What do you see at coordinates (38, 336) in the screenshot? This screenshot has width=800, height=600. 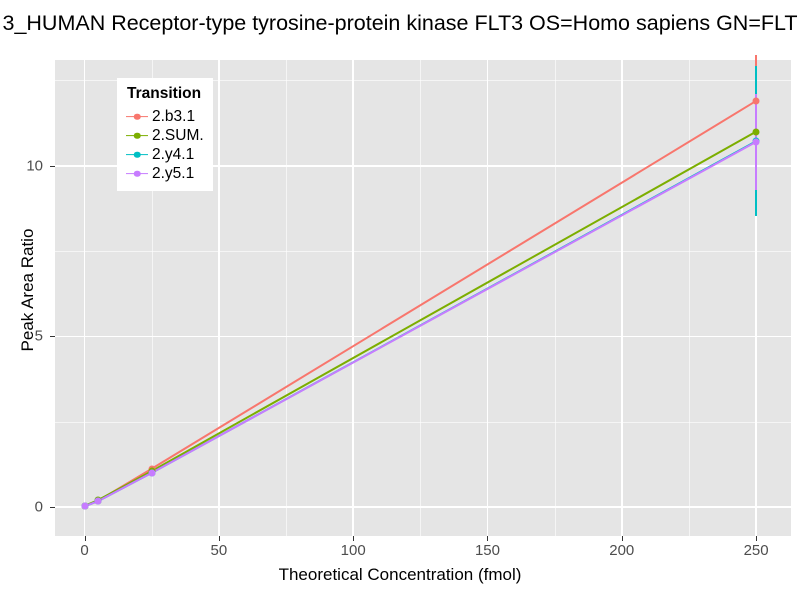 I see `y-axis-tick-label: 5` at bounding box center [38, 336].